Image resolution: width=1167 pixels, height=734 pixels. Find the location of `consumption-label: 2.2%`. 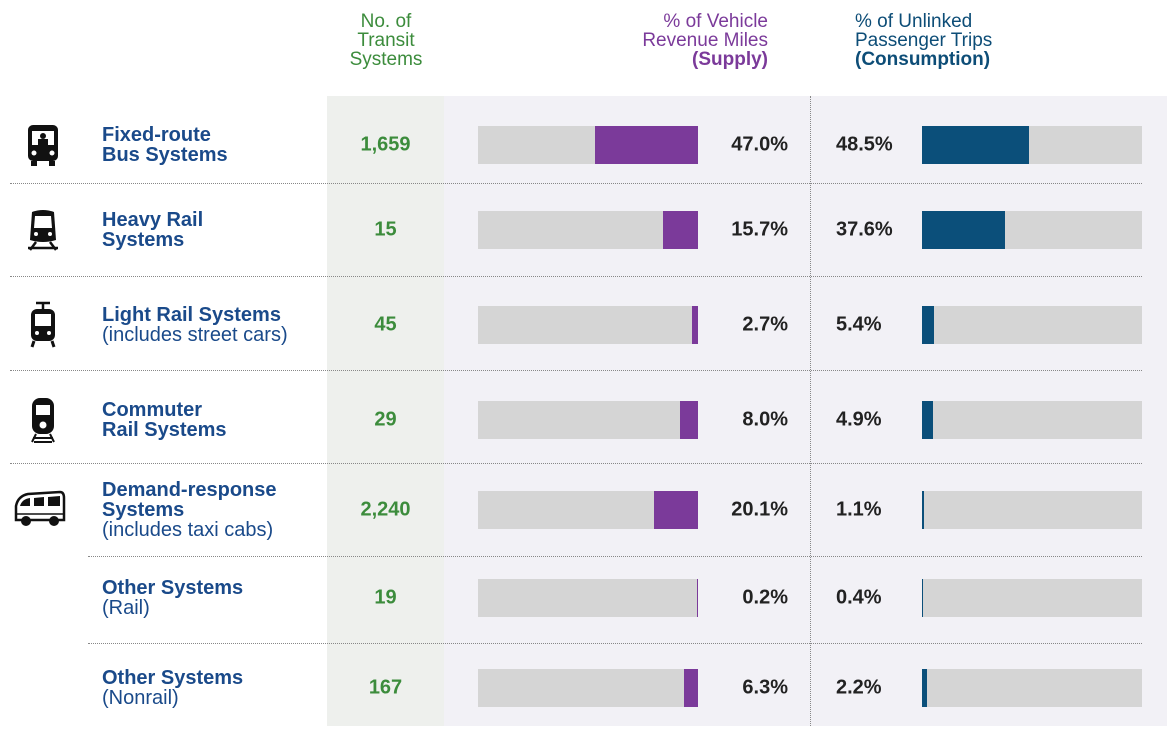

consumption-label: 2.2% is located at coordinates (859, 687).